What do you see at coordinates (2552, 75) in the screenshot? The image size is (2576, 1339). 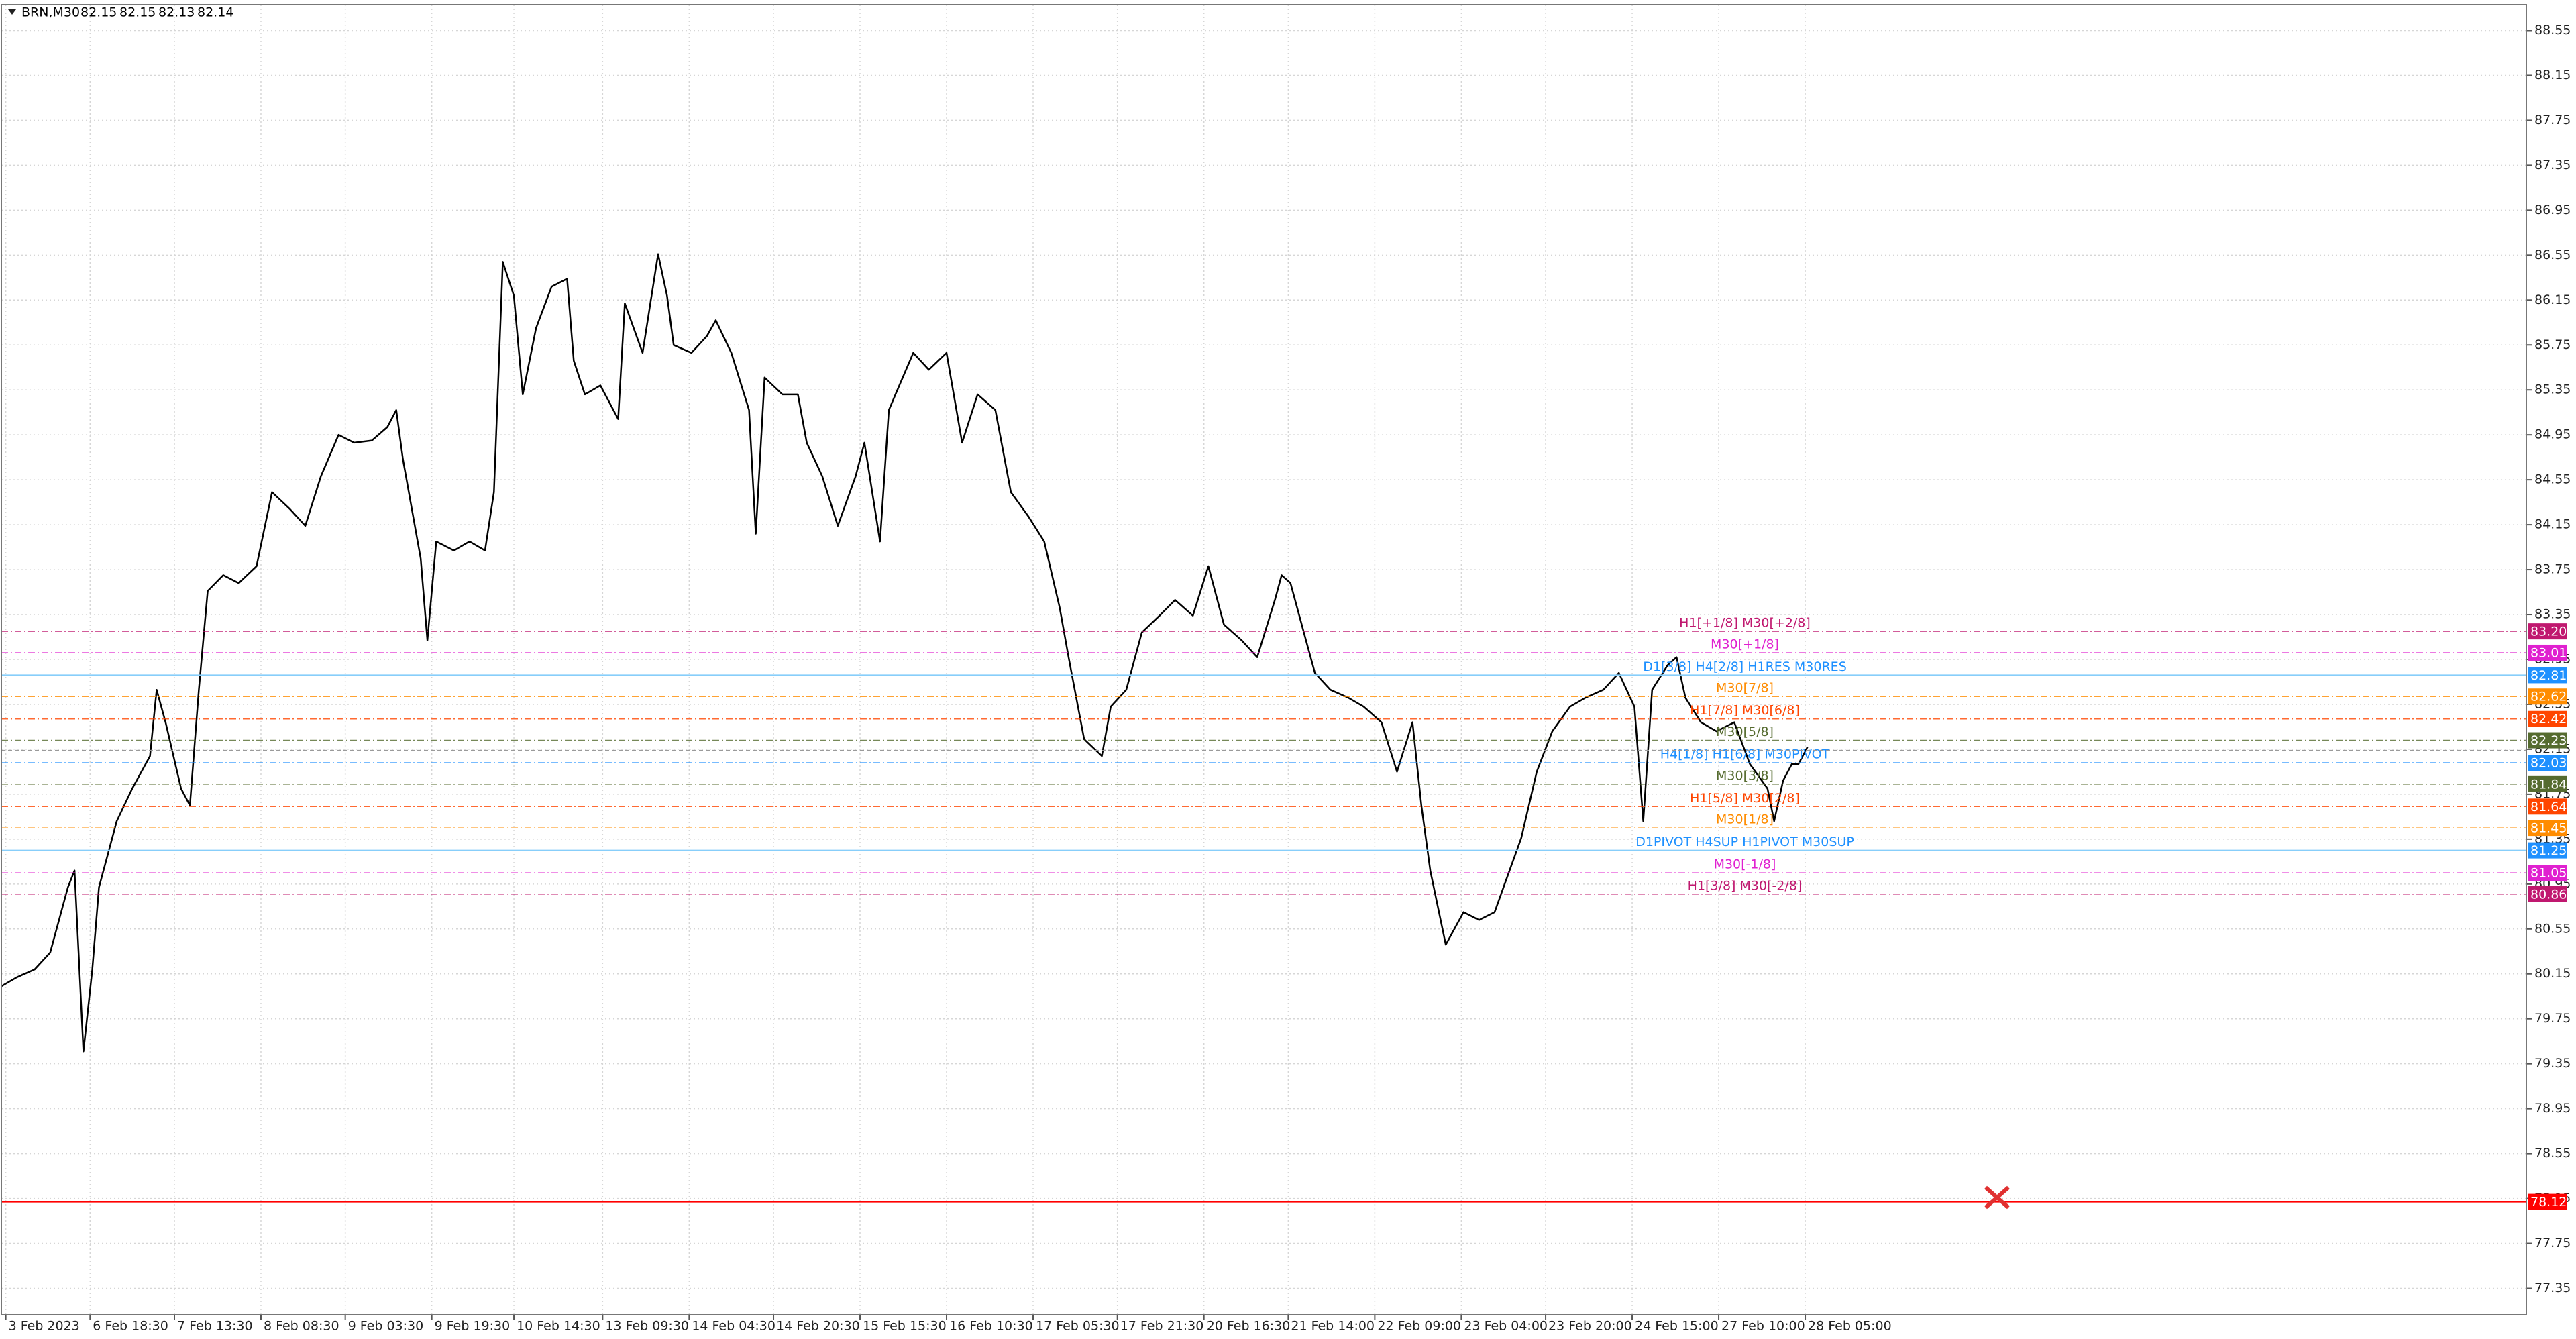 I see `y-tick-label: 88.15` at bounding box center [2552, 75].